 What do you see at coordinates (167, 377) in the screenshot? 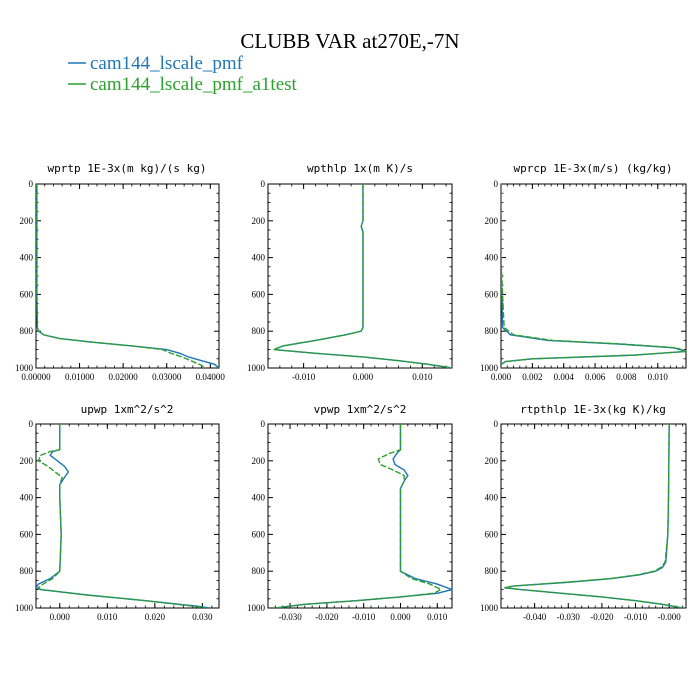
I see `x-tick-label: 0.03000` at bounding box center [167, 377].